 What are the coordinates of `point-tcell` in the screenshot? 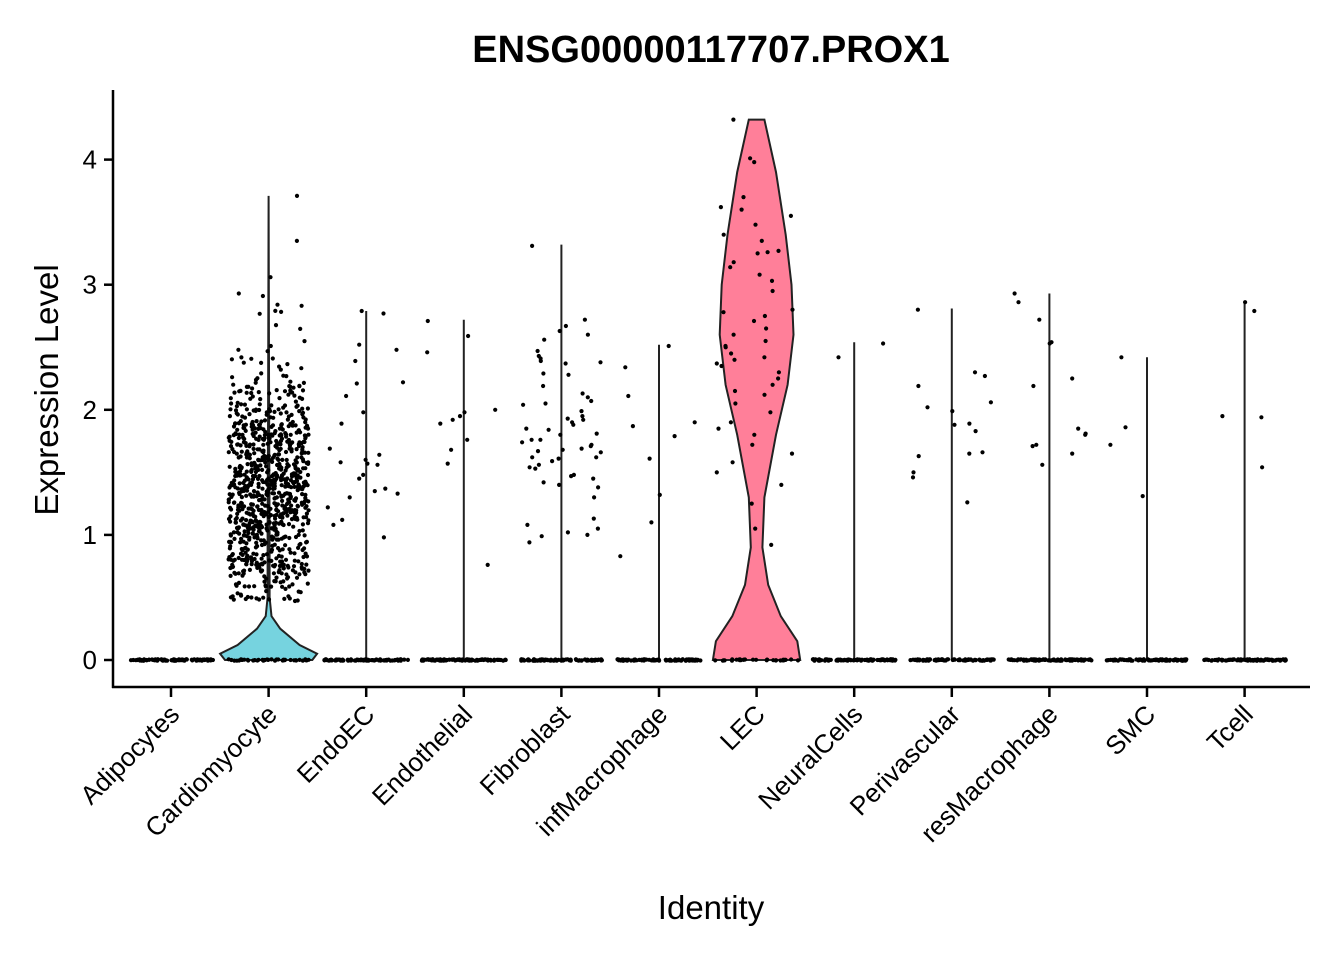 It's located at (1245, 302).